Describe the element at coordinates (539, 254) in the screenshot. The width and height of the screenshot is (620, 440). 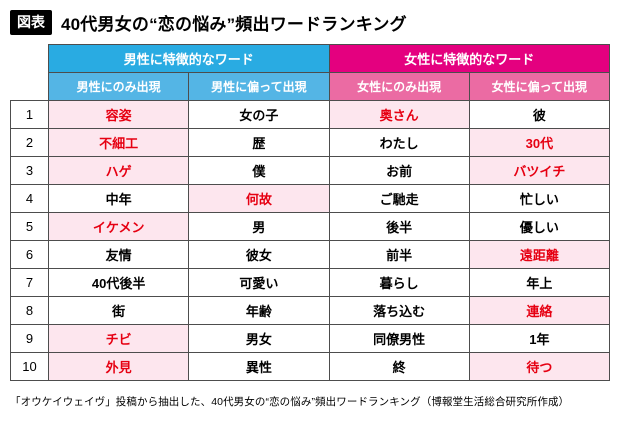
I see `word-cell: 遠距離` at that location.